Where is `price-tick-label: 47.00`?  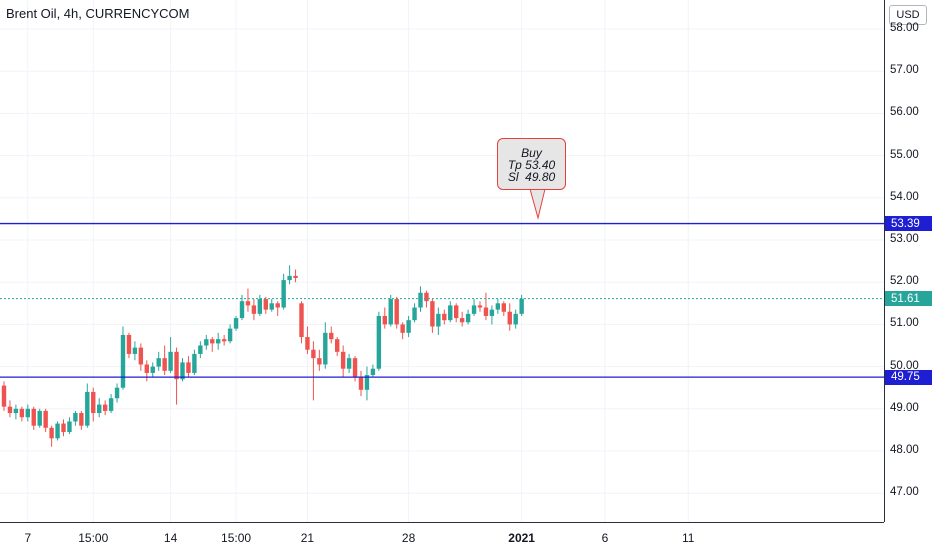 price-tick-label: 47.00 is located at coordinates (904, 492).